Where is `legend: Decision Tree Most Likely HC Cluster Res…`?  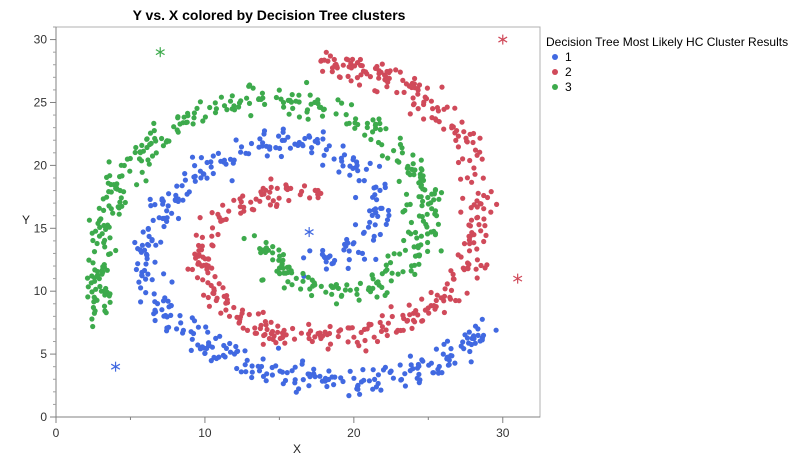 legend: Decision Tree Most Likely HC Cluster Res… is located at coordinates (667, 64).